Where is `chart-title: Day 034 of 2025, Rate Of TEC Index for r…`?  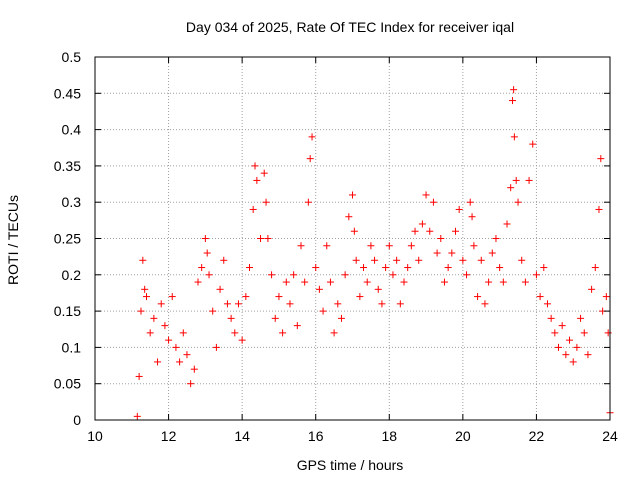 chart-title: Day 034 of 2025, Rate Of TEC Index for r… is located at coordinates (350, 27).